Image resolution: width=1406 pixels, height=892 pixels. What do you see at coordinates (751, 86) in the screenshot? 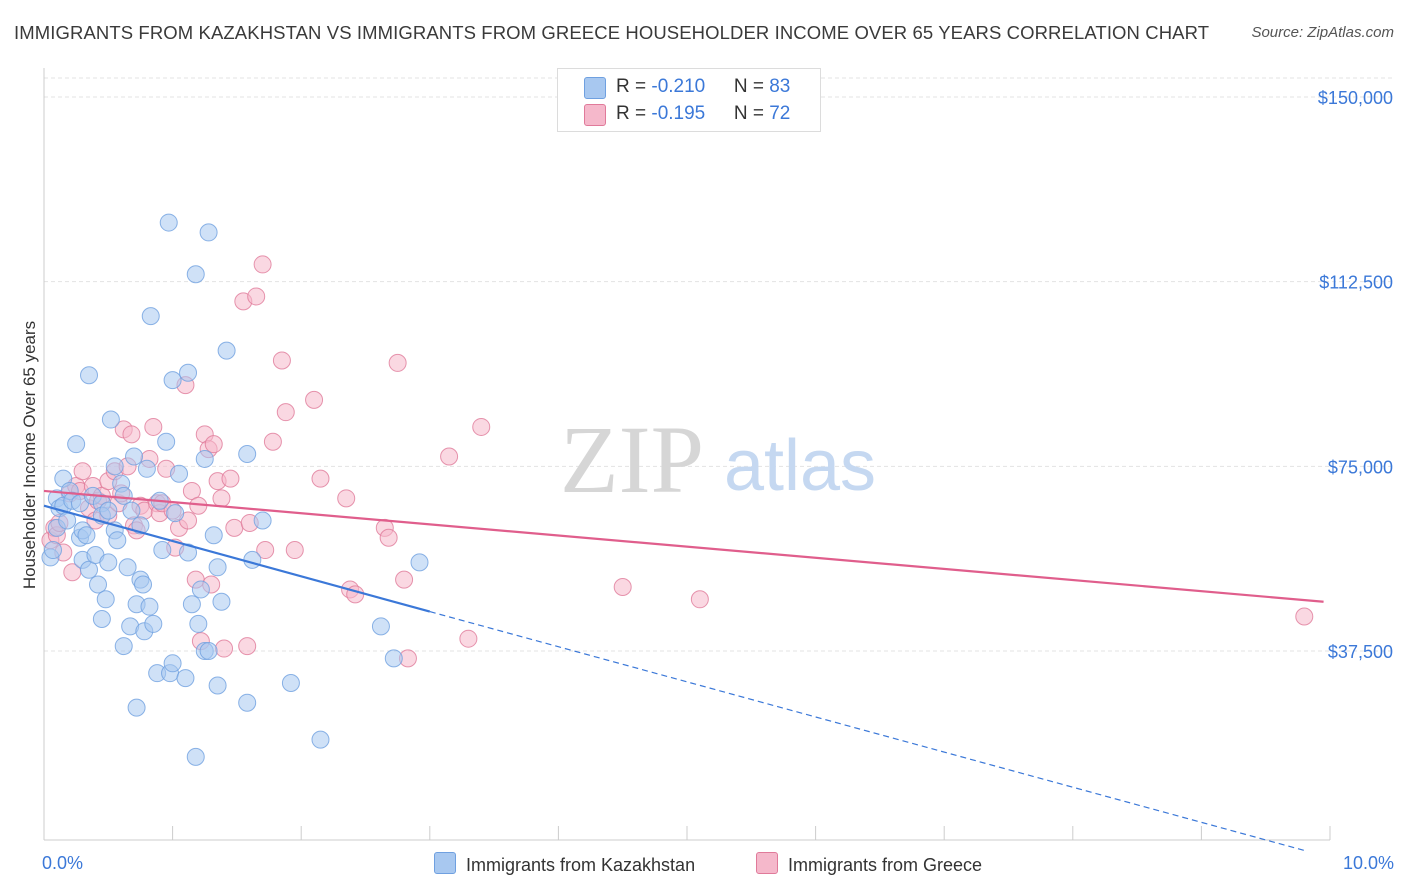
I see `legend-n-label: N =` at bounding box center [751, 86].